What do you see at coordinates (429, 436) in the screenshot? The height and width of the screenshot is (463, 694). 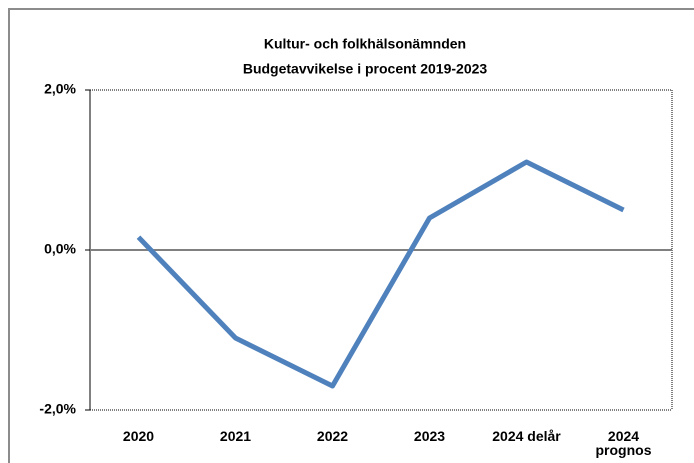 I see `x-tick-label: 2023` at bounding box center [429, 436].